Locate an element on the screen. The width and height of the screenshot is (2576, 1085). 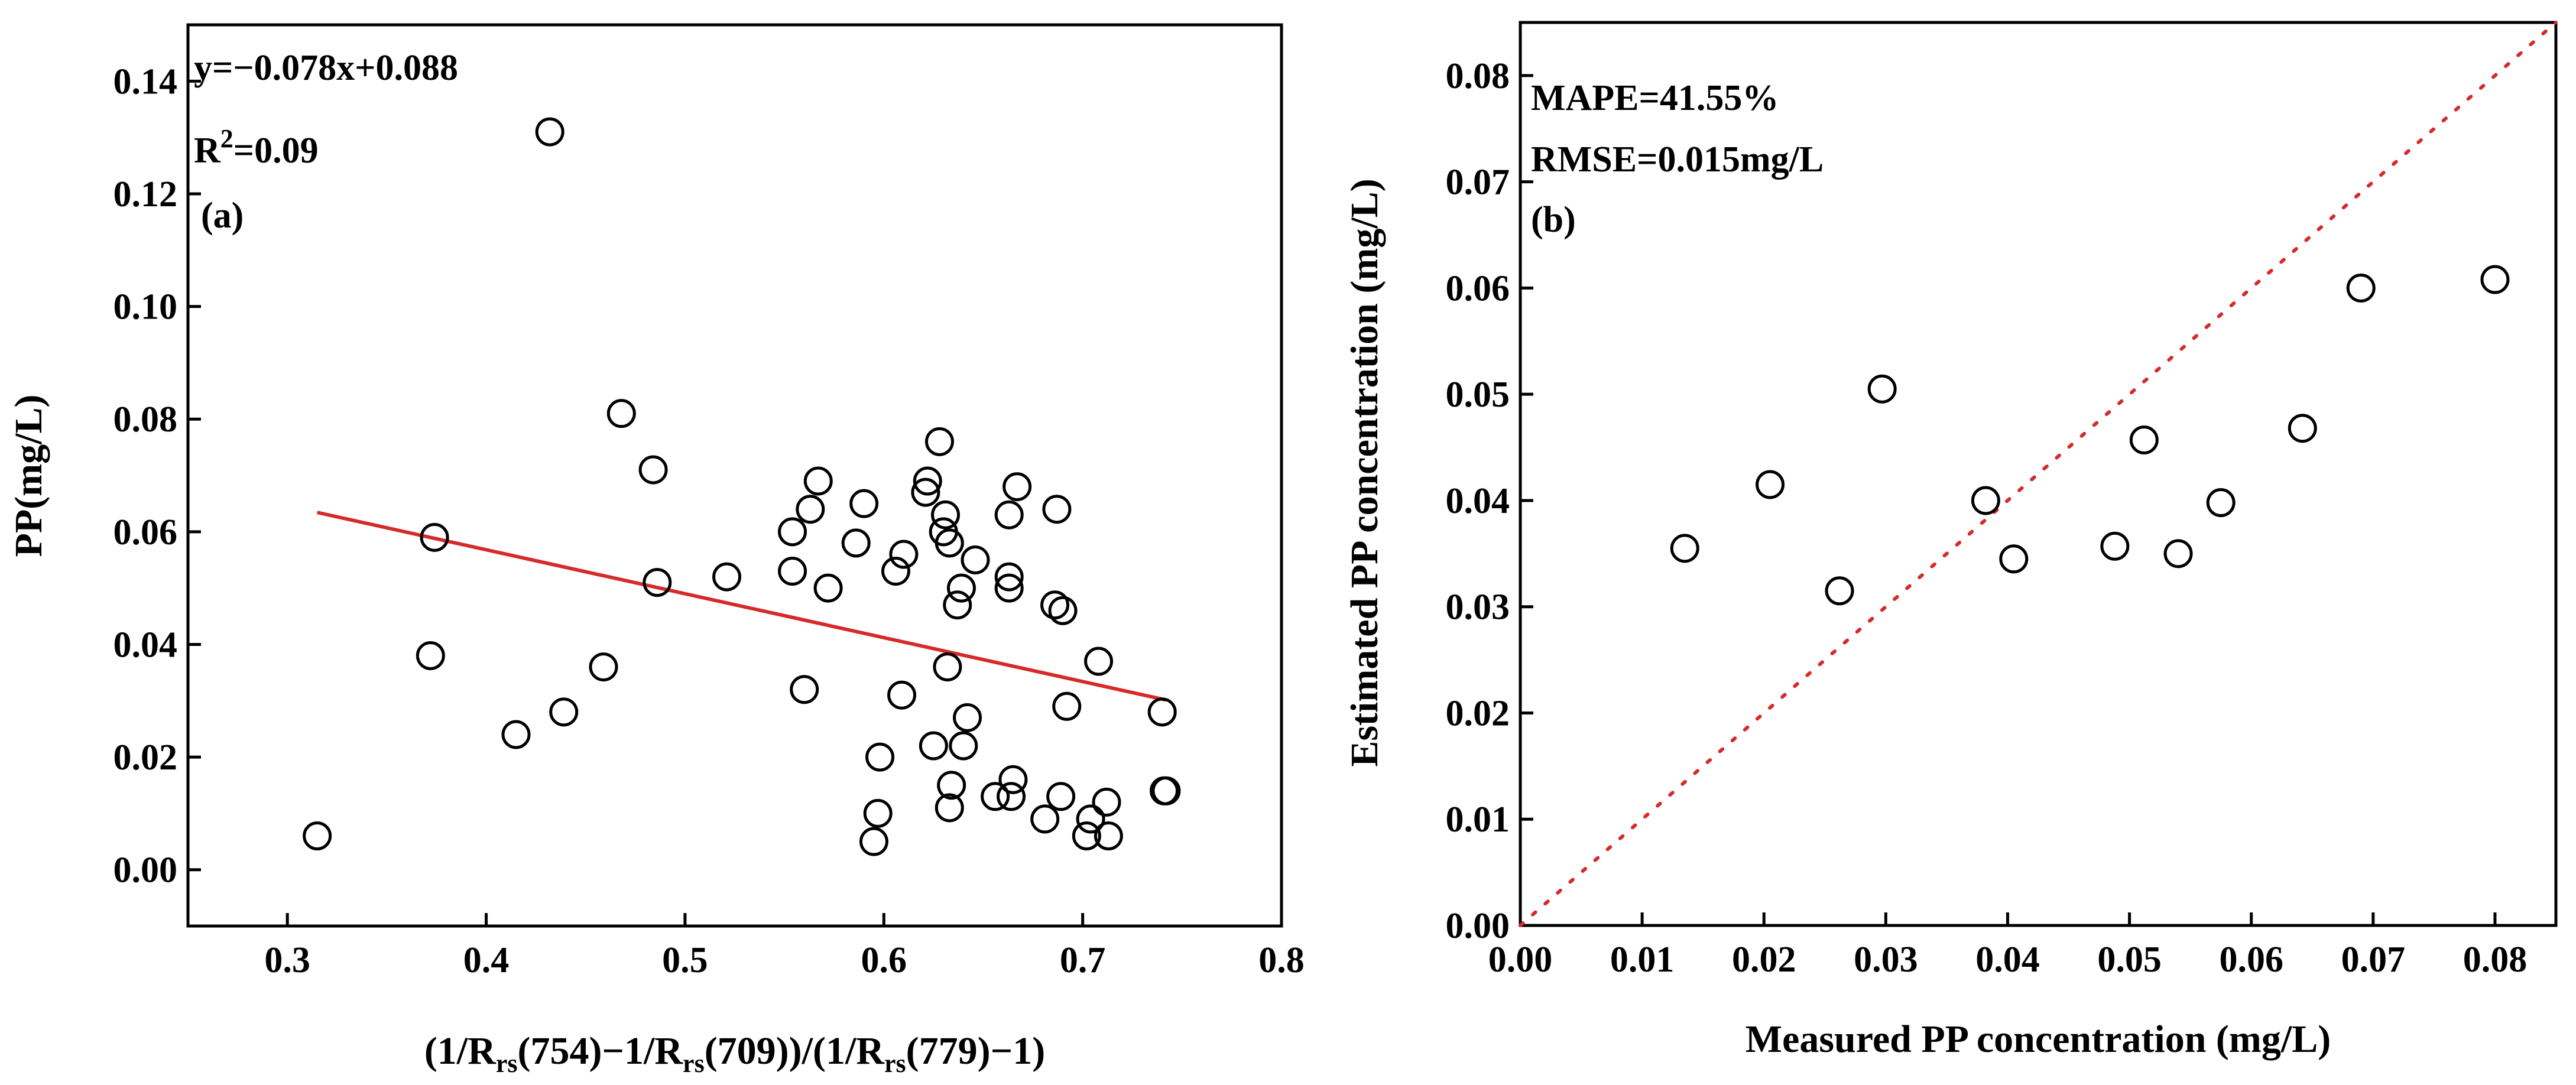
panel-a-equation: y=−0.078x+0.088 is located at coordinates (326, 68).